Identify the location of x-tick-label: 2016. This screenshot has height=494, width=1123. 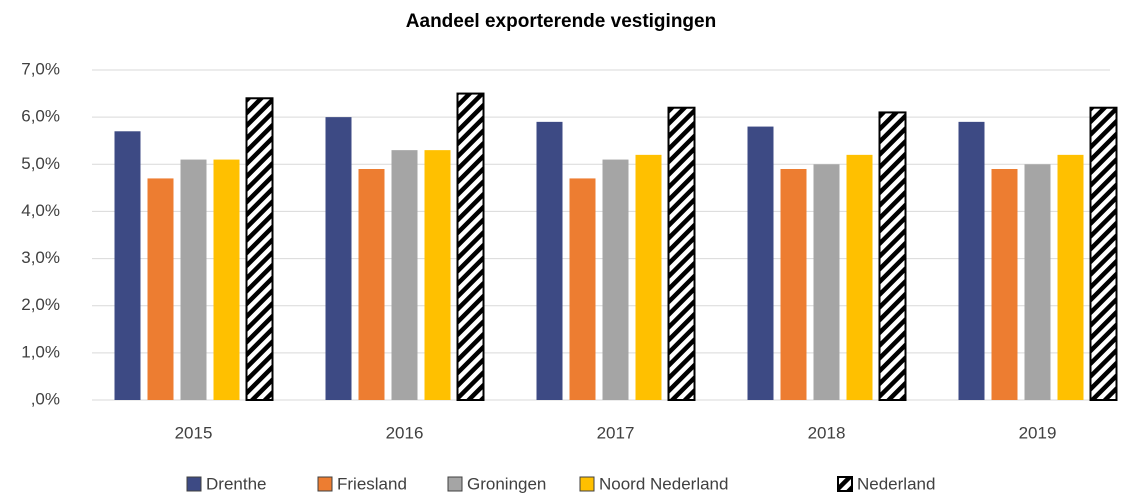
(405, 432).